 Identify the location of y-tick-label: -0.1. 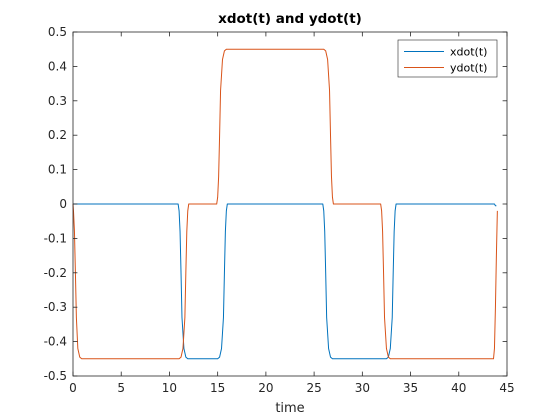
(55, 238).